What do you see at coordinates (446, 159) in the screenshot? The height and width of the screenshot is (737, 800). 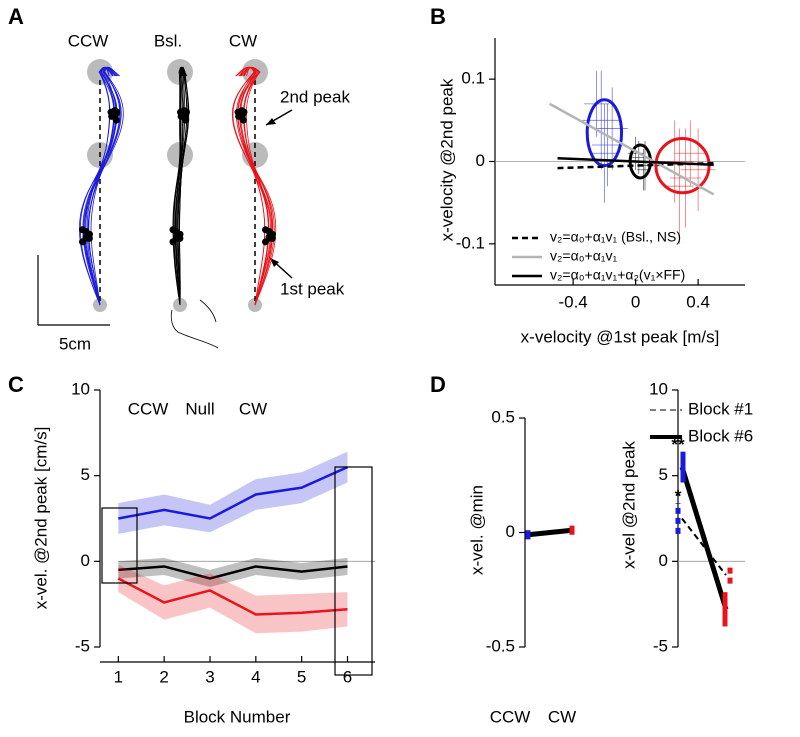 I see `y-axis-label: x-velocity @2nd peak` at bounding box center [446, 159].